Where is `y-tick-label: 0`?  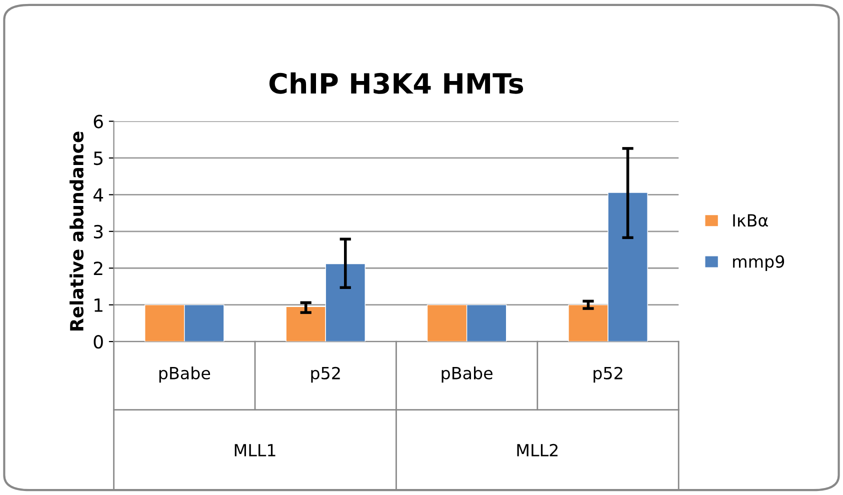 y-tick-label: 0 is located at coordinates (98, 342).